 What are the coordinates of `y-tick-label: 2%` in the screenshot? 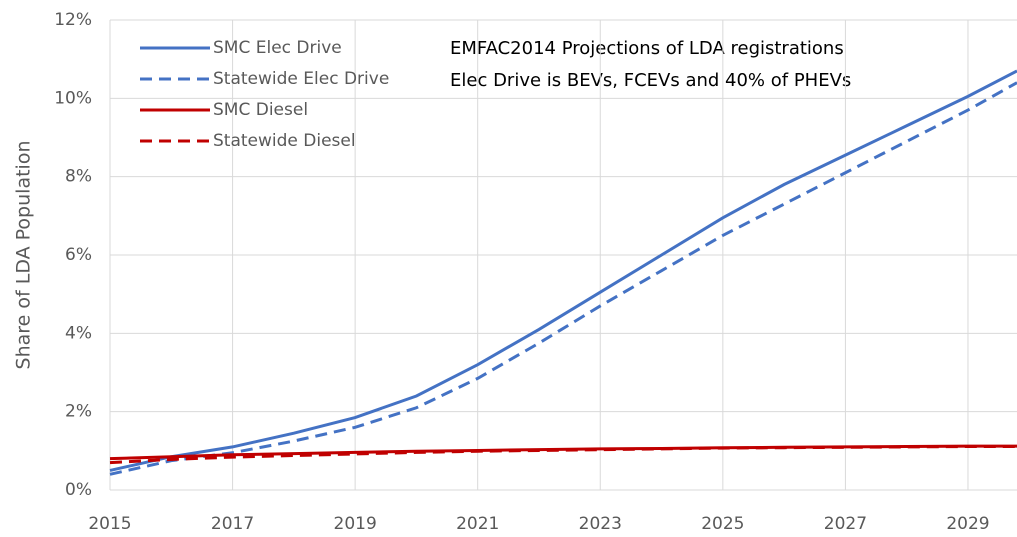 It's located at (78, 412).